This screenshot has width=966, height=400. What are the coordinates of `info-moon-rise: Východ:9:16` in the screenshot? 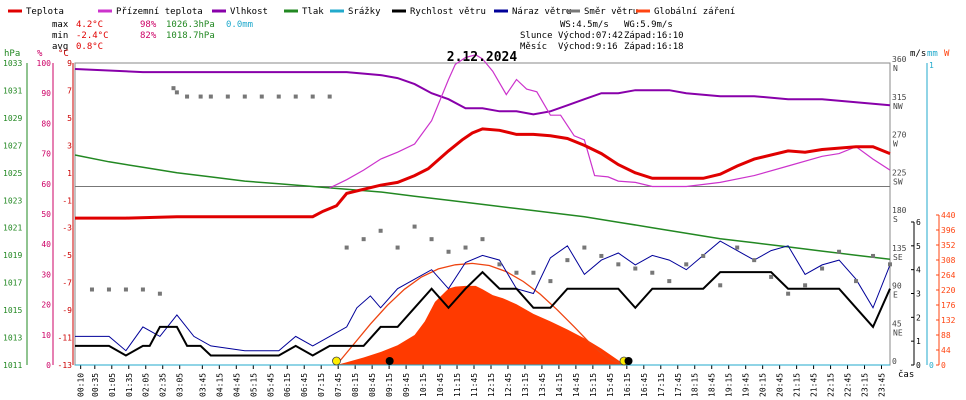 It's located at (588, 47).